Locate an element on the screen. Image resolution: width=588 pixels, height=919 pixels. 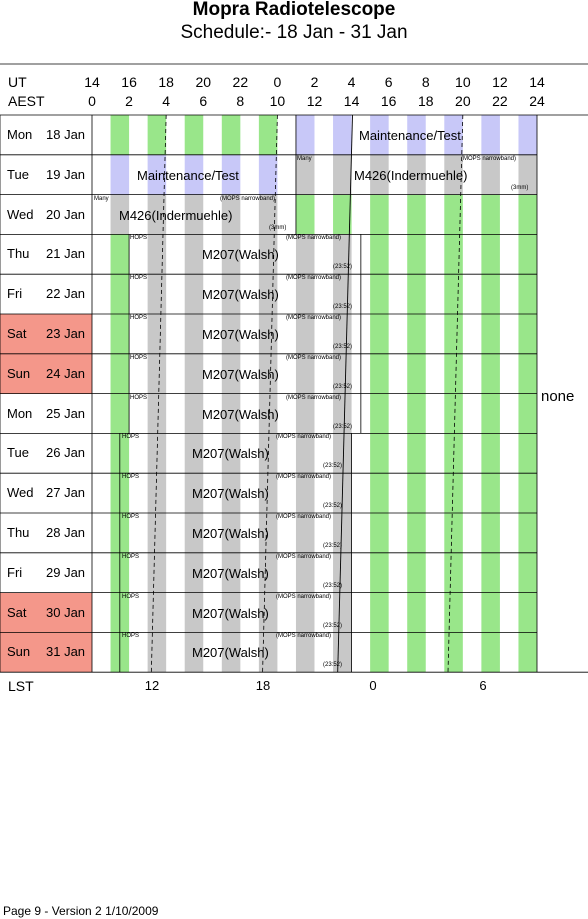
aest-hour-label: 16 is located at coordinates (388, 101).